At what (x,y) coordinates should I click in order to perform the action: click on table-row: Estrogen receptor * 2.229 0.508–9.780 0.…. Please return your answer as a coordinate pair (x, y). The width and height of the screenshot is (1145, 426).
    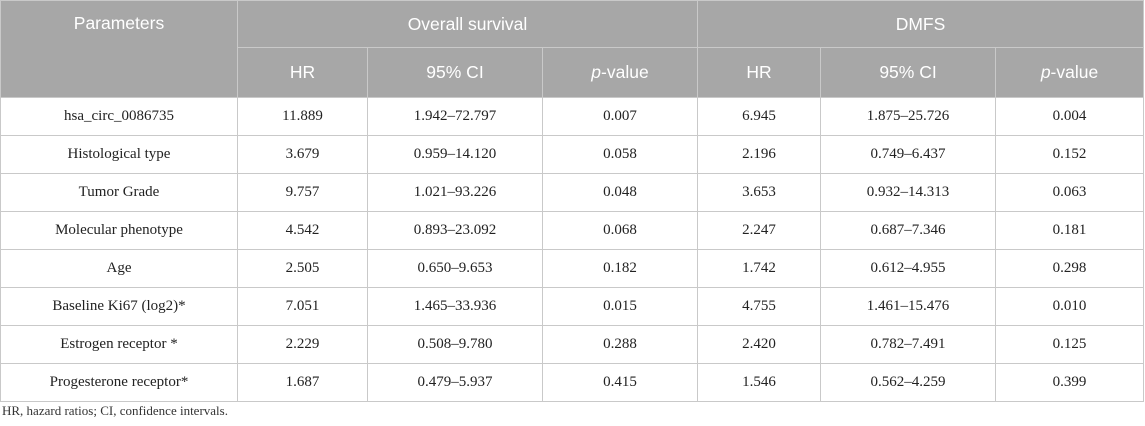
    Looking at the image, I should click on (572, 344).